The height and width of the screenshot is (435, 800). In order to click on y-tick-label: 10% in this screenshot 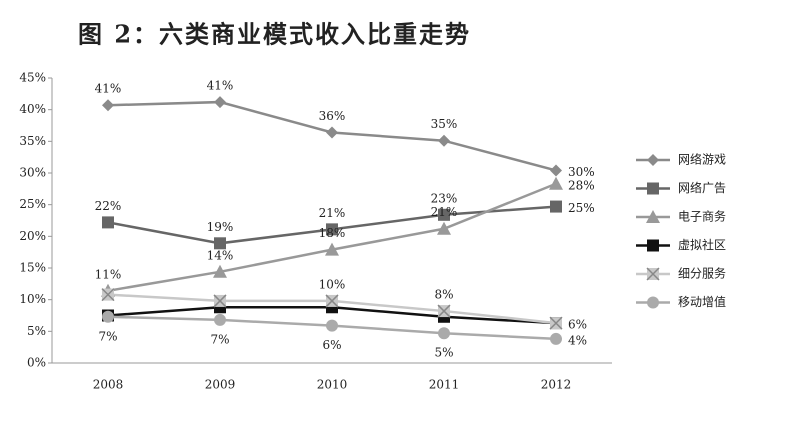, I will do `click(32, 299)`.